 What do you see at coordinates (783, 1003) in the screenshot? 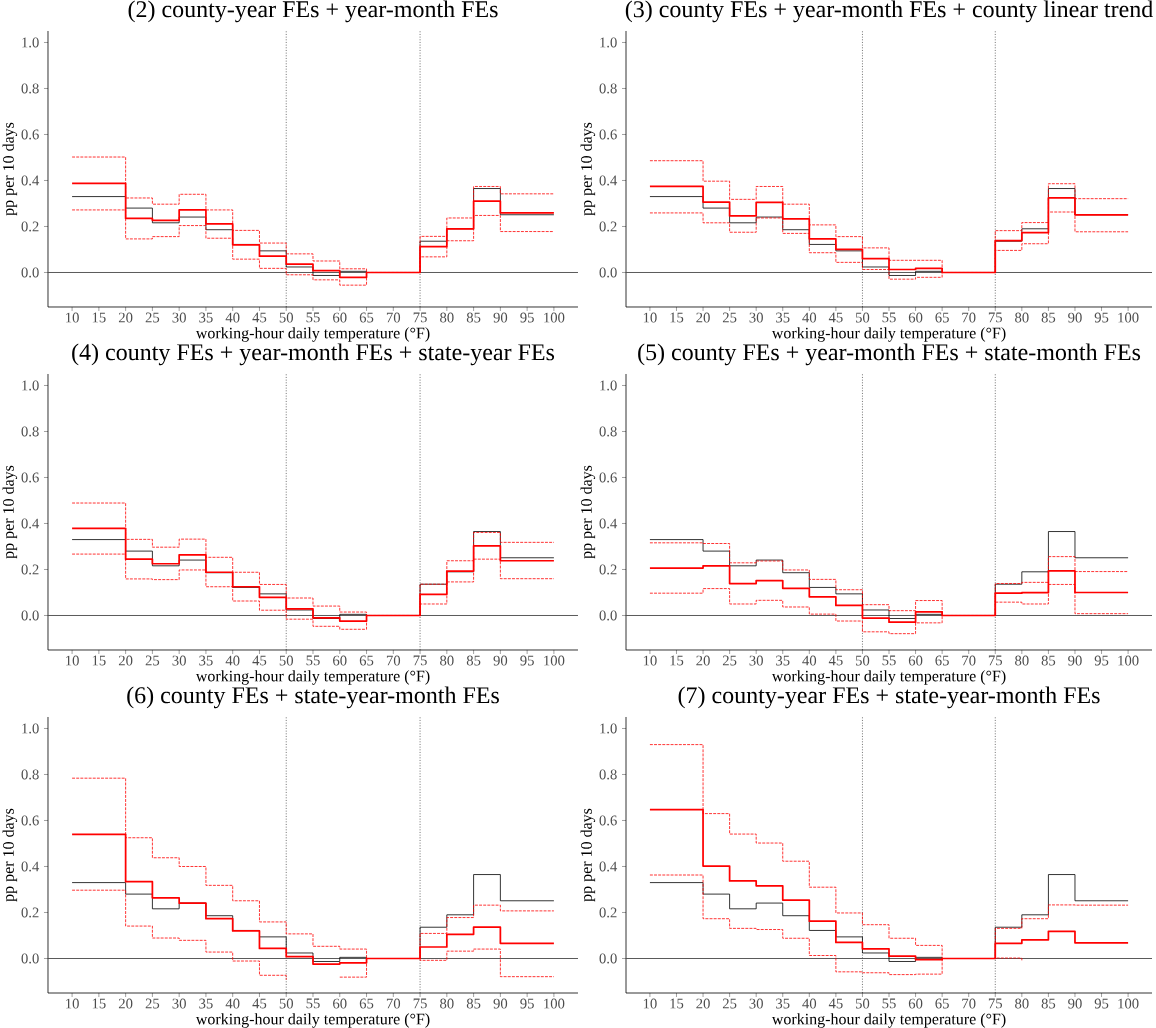
I see `x-tick-label: 35` at bounding box center [783, 1003].